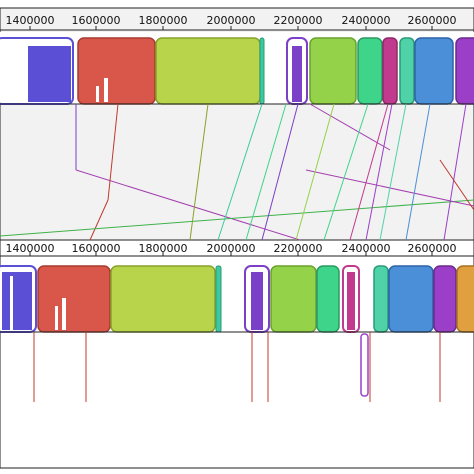 The height and width of the screenshot is (474, 474). What do you see at coordinates (298, 20) in the screenshot?
I see `top-tick-label: 2200000` at bounding box center [298, 20].